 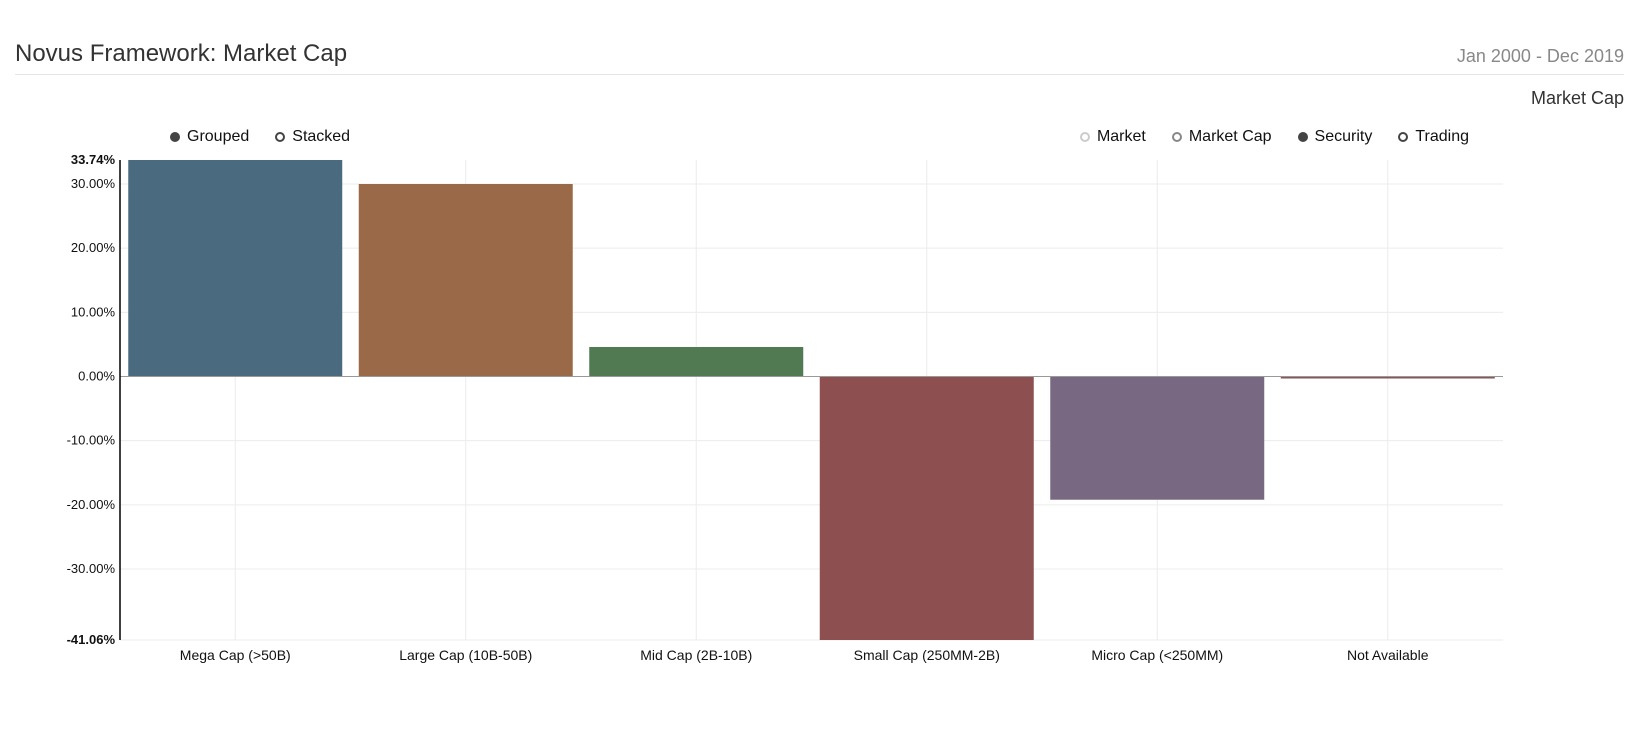 What do you see at coordinates (91, 568) in the screenshot?
I see `y-tick-label: -30.00%` at bounding box center [91, 568].